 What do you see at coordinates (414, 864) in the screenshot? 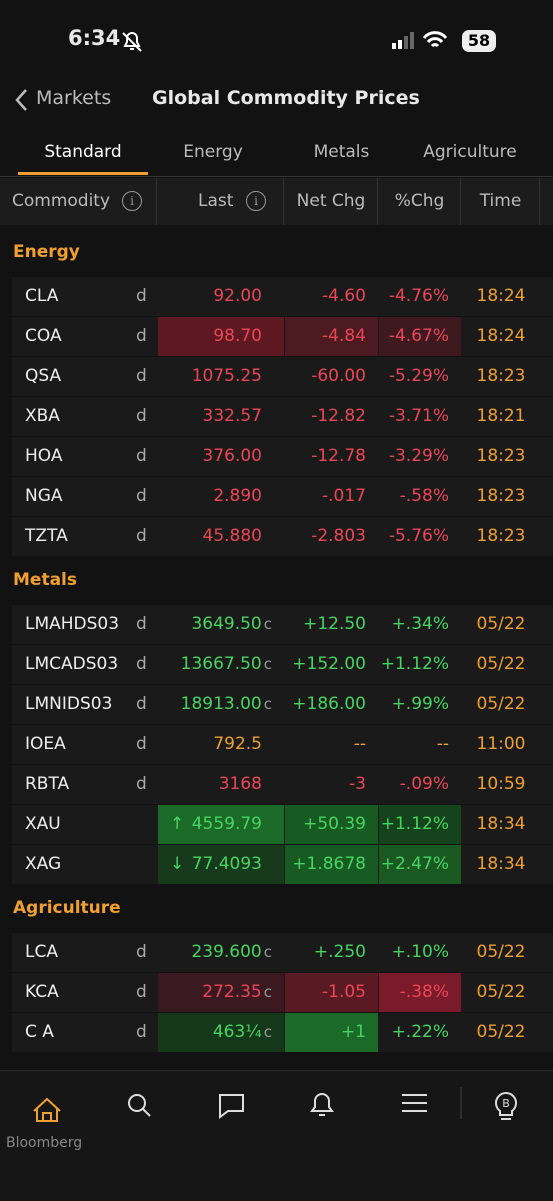
I see `percent-change: +2.47%` at bounding box center [414, 864].